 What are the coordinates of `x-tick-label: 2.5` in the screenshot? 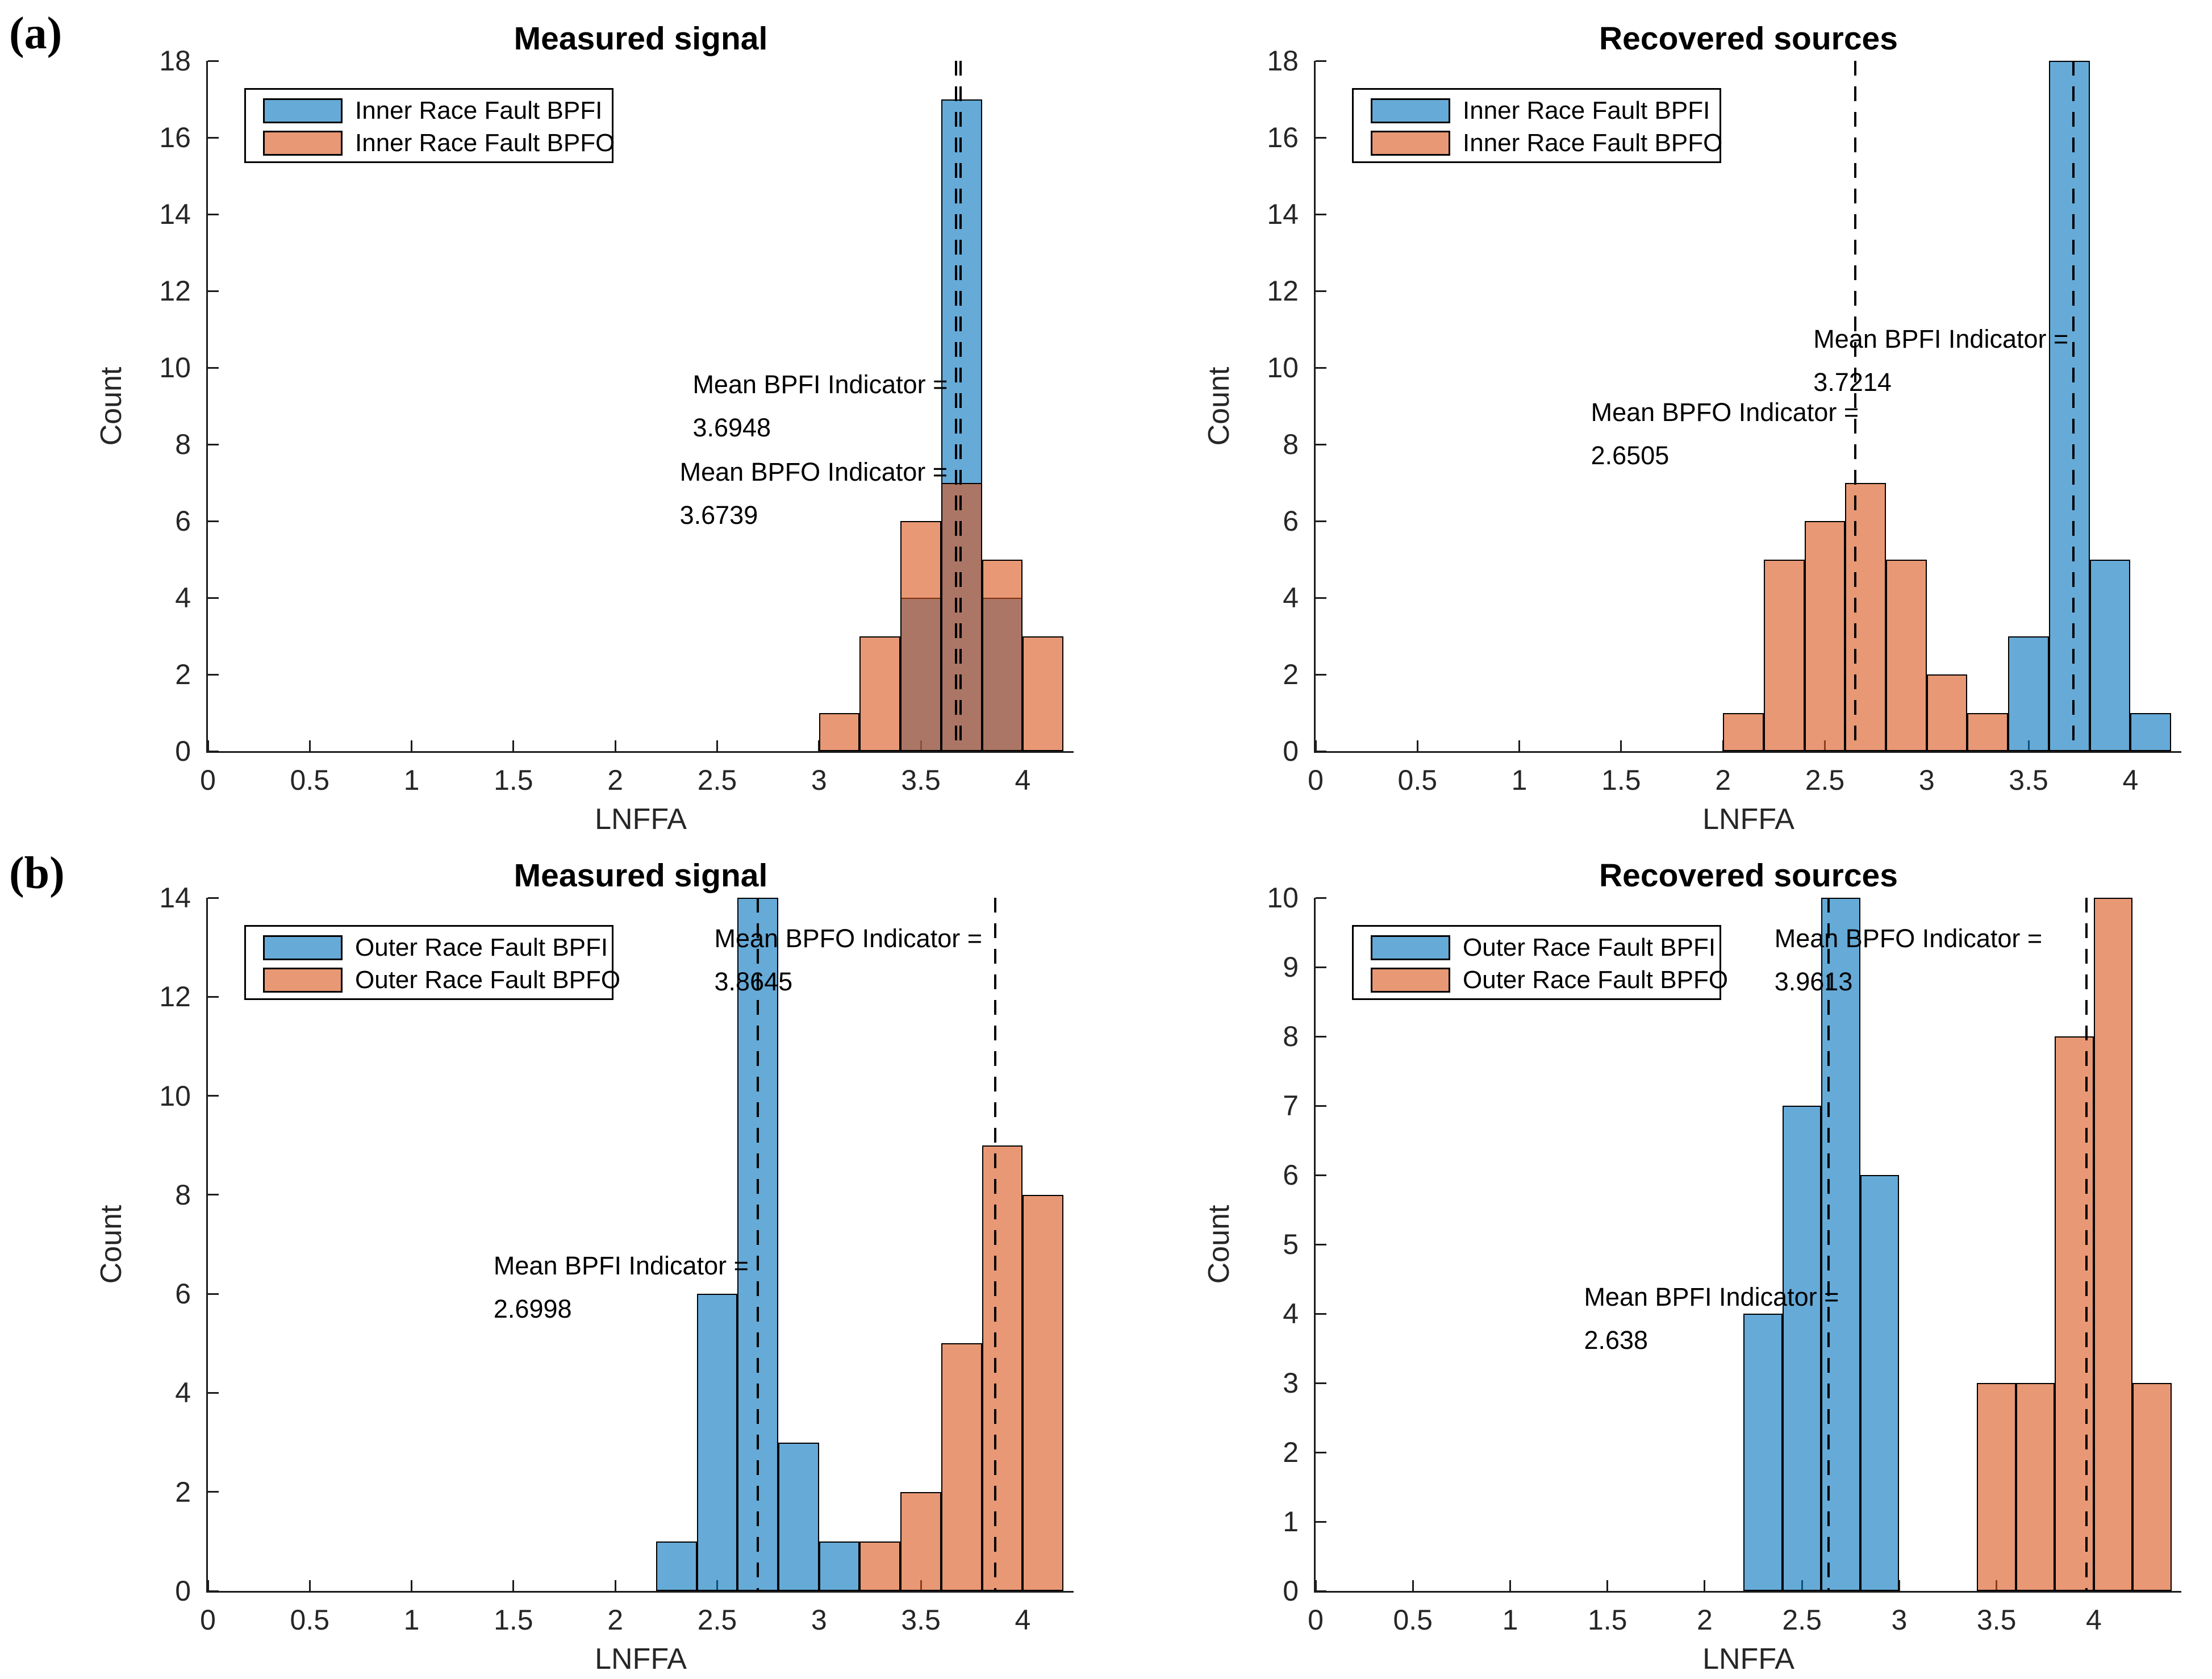 It's located at (1802, 1620).